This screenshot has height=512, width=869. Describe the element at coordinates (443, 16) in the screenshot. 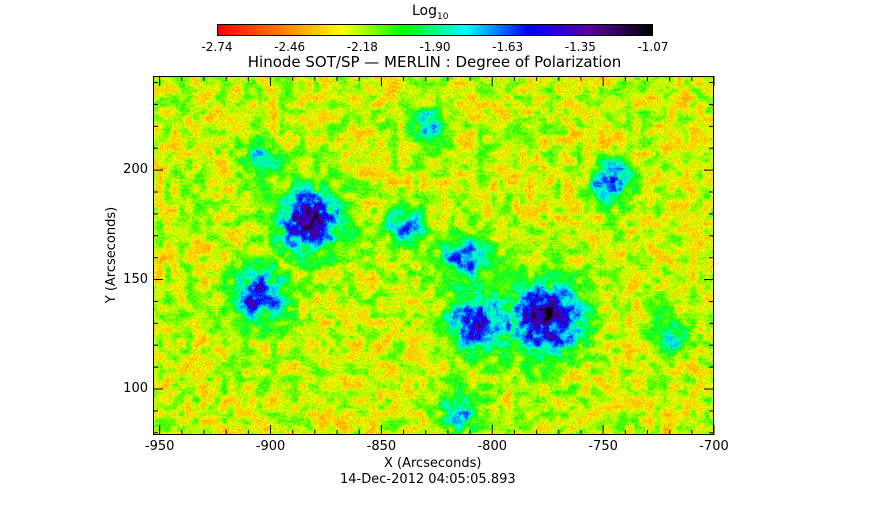

I see `colorbar-label-sub: 10` at that location.